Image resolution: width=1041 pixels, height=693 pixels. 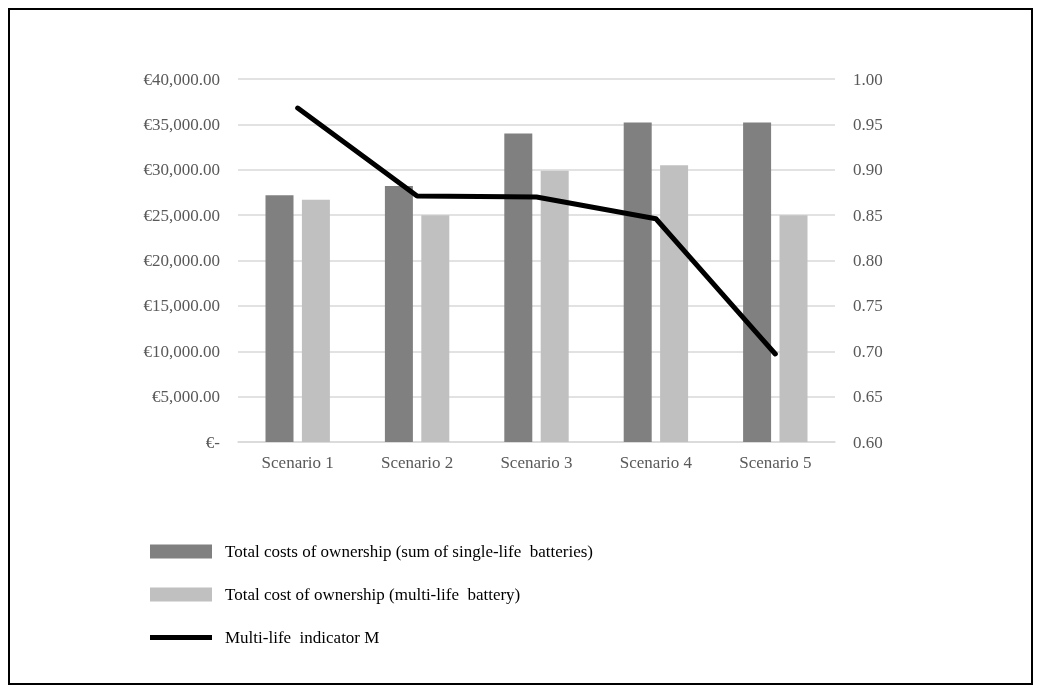 I want to click on y-tick-label: €30,000.00, so click(x=181, y=170).